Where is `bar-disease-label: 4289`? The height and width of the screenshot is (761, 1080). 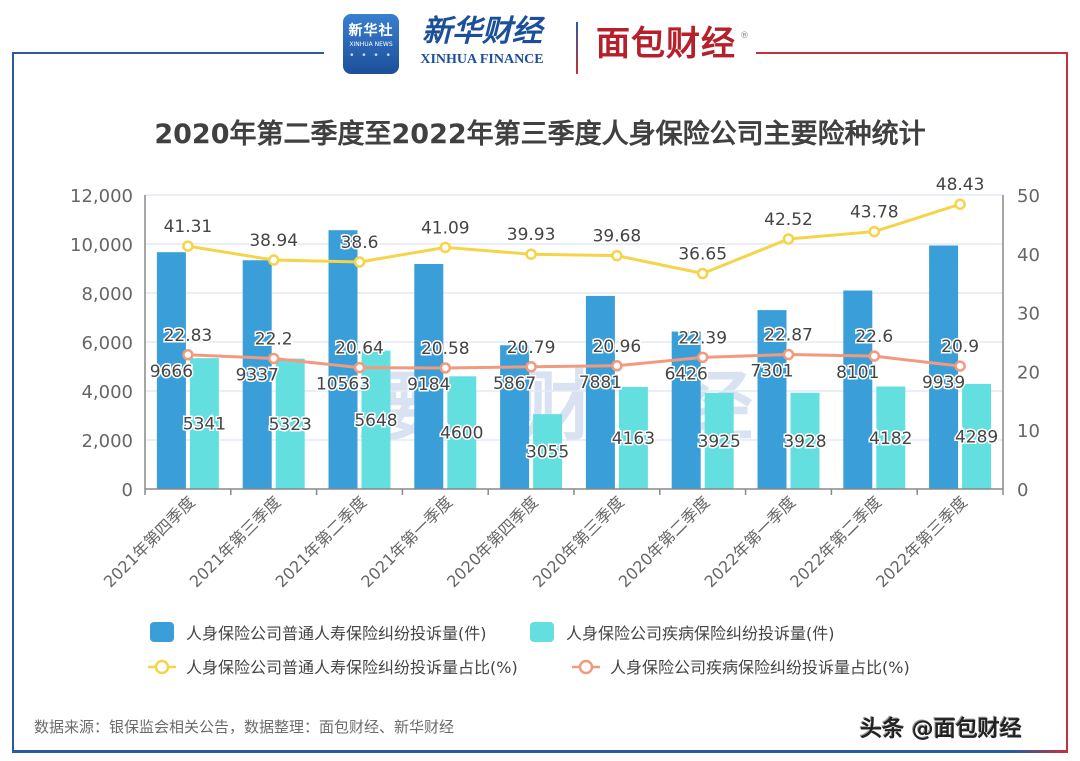
bar-disease-label: 4289 is located at coordinates (976, 437).